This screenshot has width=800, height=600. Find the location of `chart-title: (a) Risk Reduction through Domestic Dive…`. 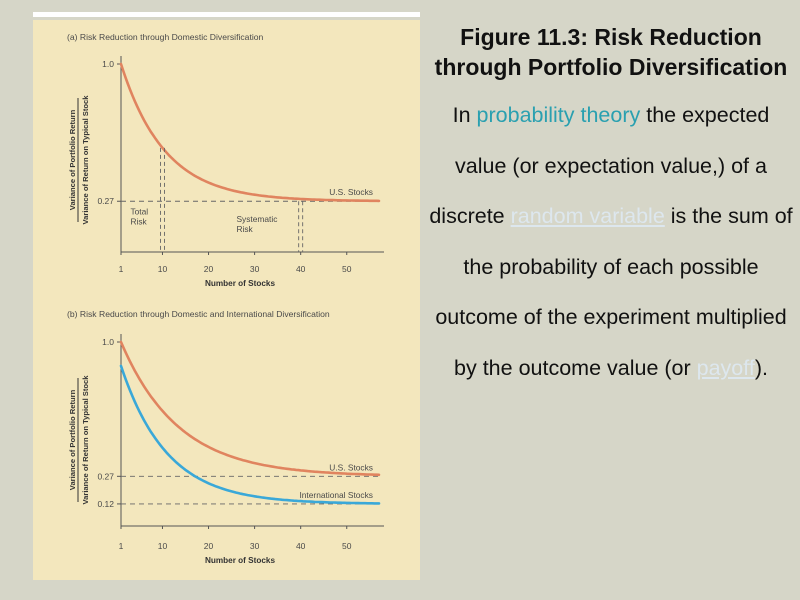

chart-title: (a) Risk Reduction through Domestic Dive… is located at coordinates (165, 37).